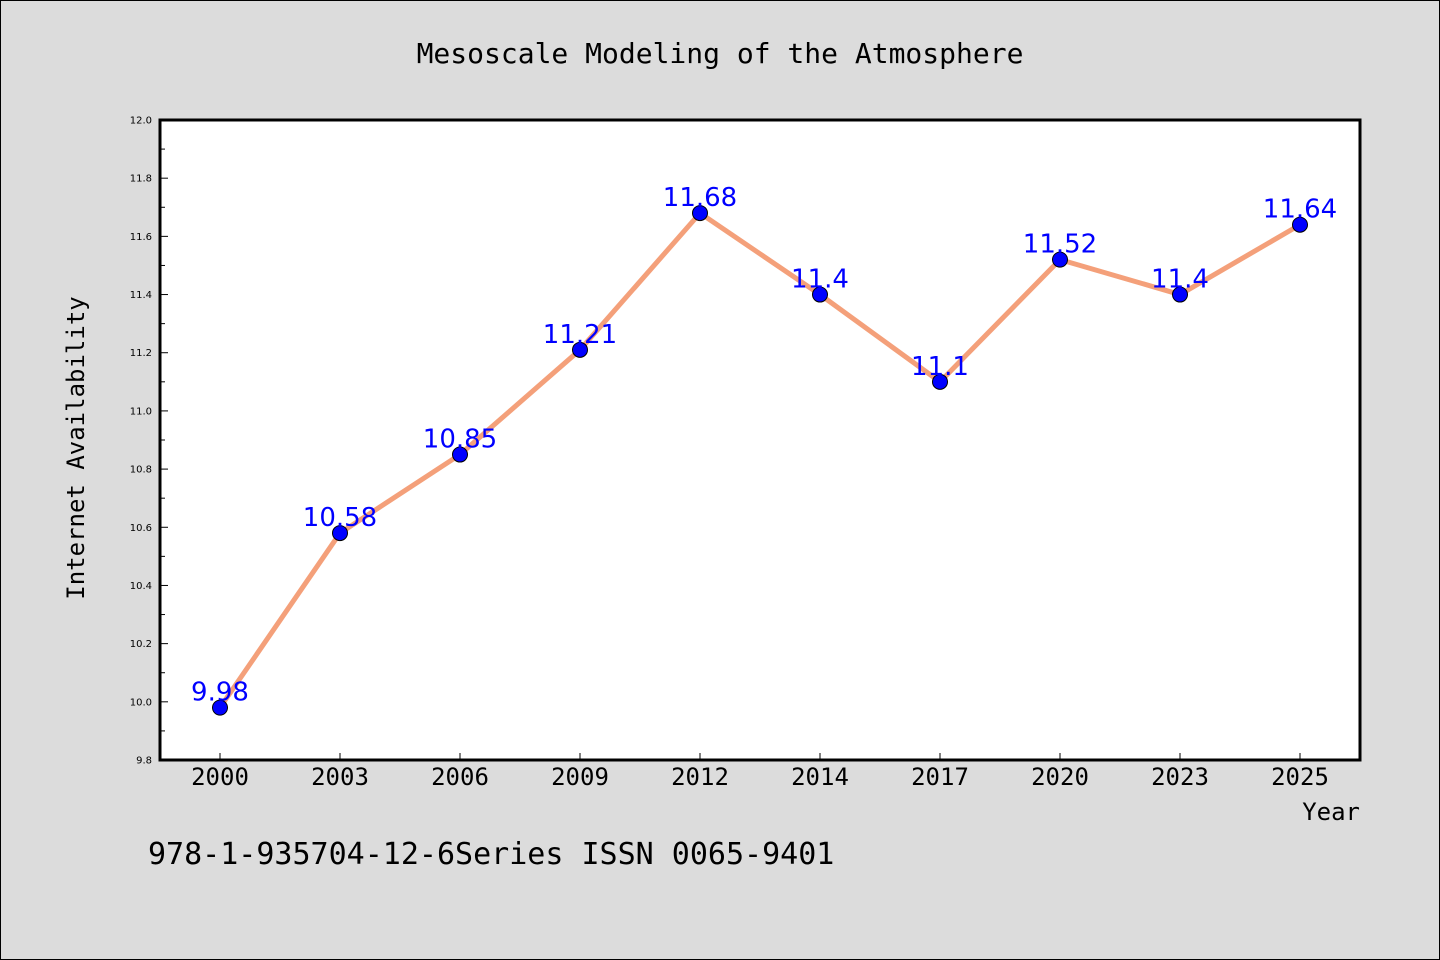 This screenshot has height=960, width=1440. Describe the element at coordinates (580, 335) in the screenshot. I see `data-point-label: 11.21` at that location.